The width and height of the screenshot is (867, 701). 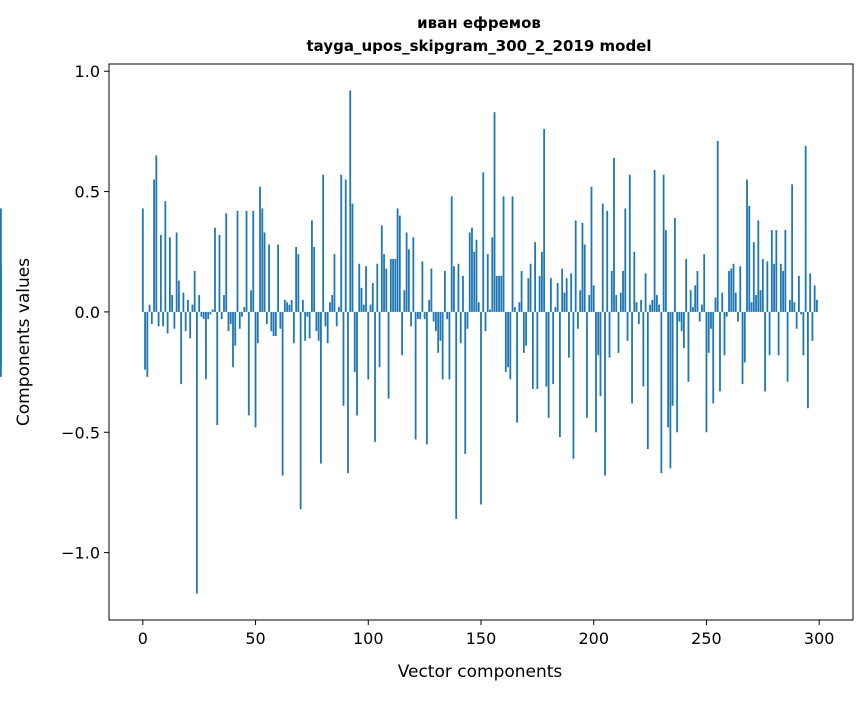 I want to click on y-axis-label: Components values, so click(x=24, y=342).